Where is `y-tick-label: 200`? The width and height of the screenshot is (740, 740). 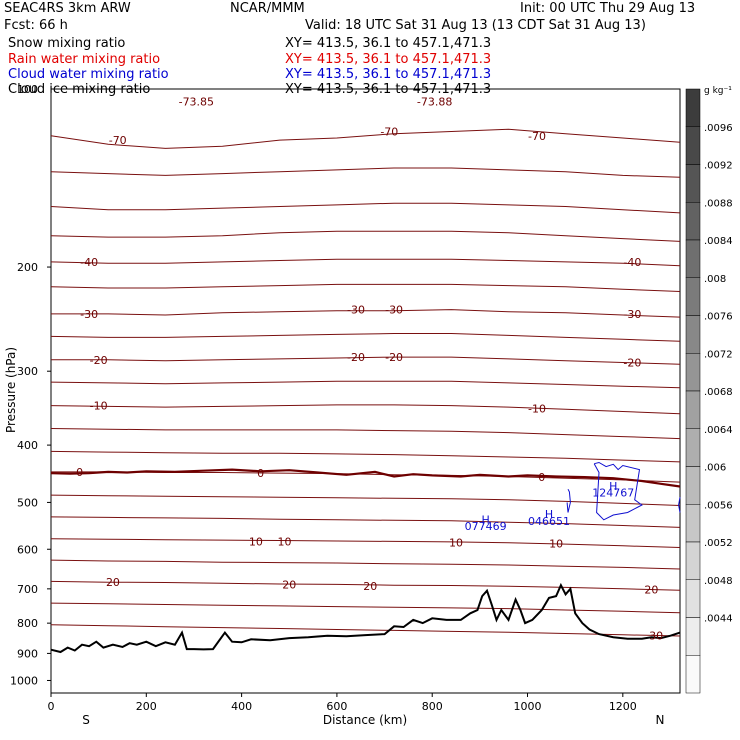
y-tick-label: 200 is located at coordinates (27, 267).